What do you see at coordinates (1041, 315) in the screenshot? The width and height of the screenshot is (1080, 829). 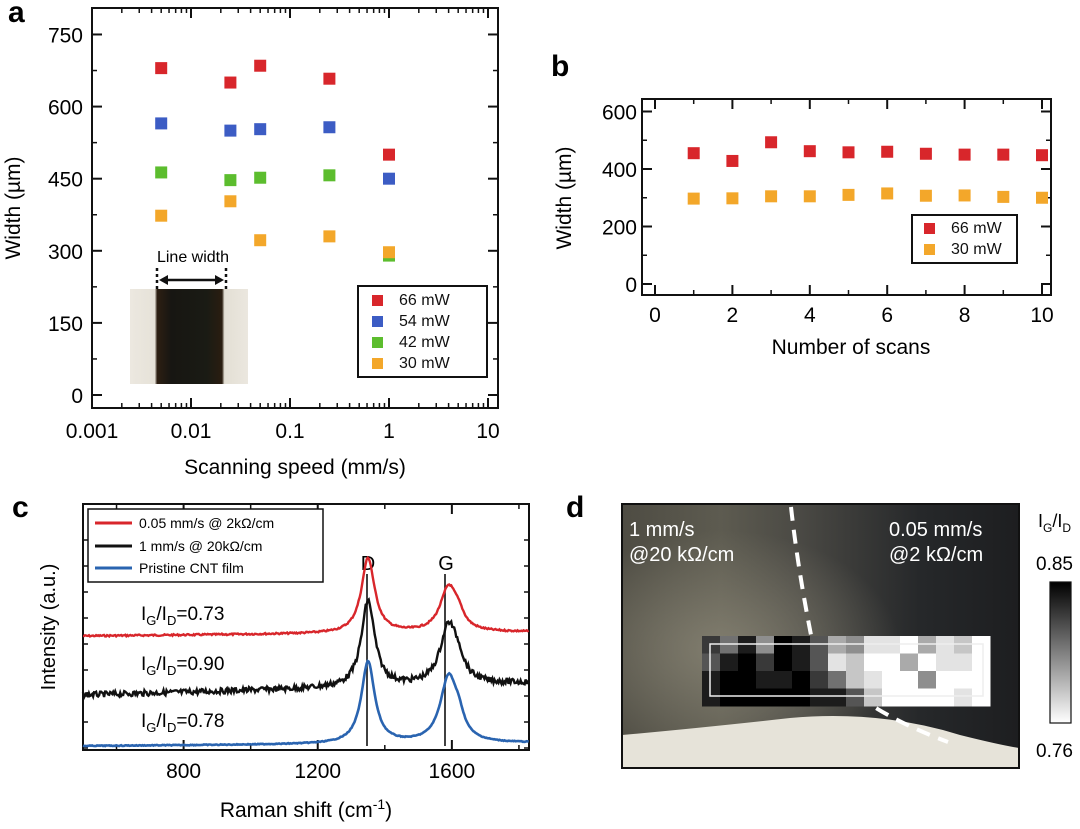 I see `panel-b-xtick-label: 10` at bounding box center [1041, 315].